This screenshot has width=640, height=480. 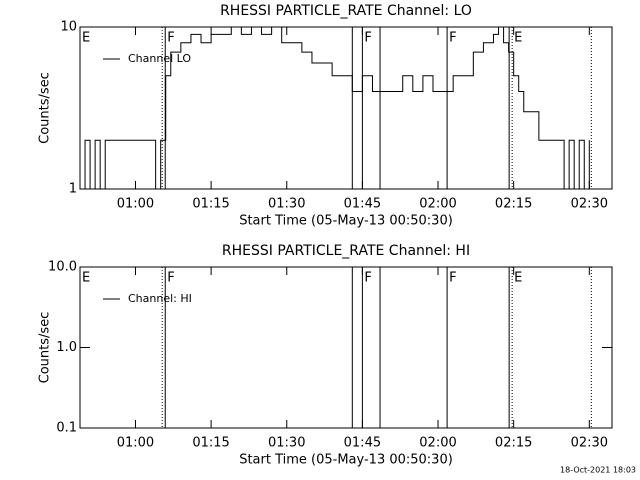 What do you see at coordinates (346, 11) in the screenshot?
I see `chart-title: RHESSI PARTICLE_RATE Channel: LO` at bounding box center [346, 11].